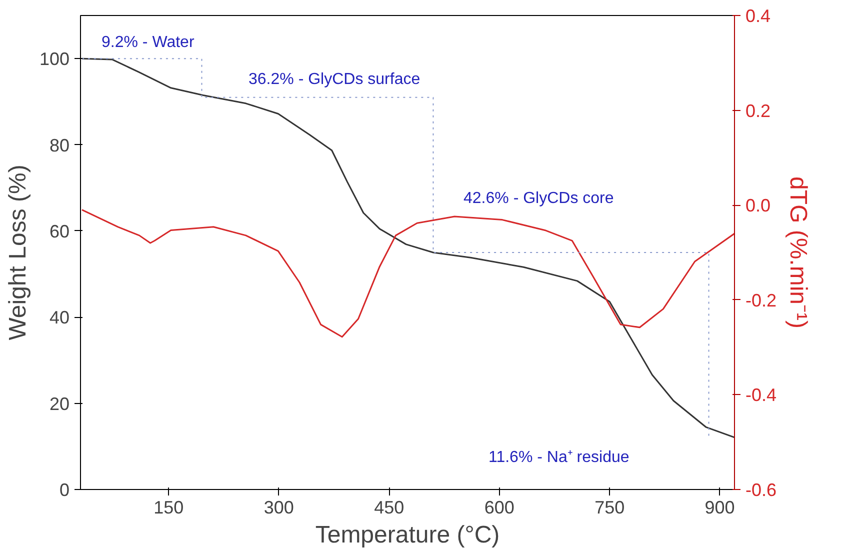 Image resolution: width=844 pixels, height=559 pixels. Describe the element at coordinates (18, 252) in the screenshot. I see `y-axis-title: Weight Loss (%)` at that location.